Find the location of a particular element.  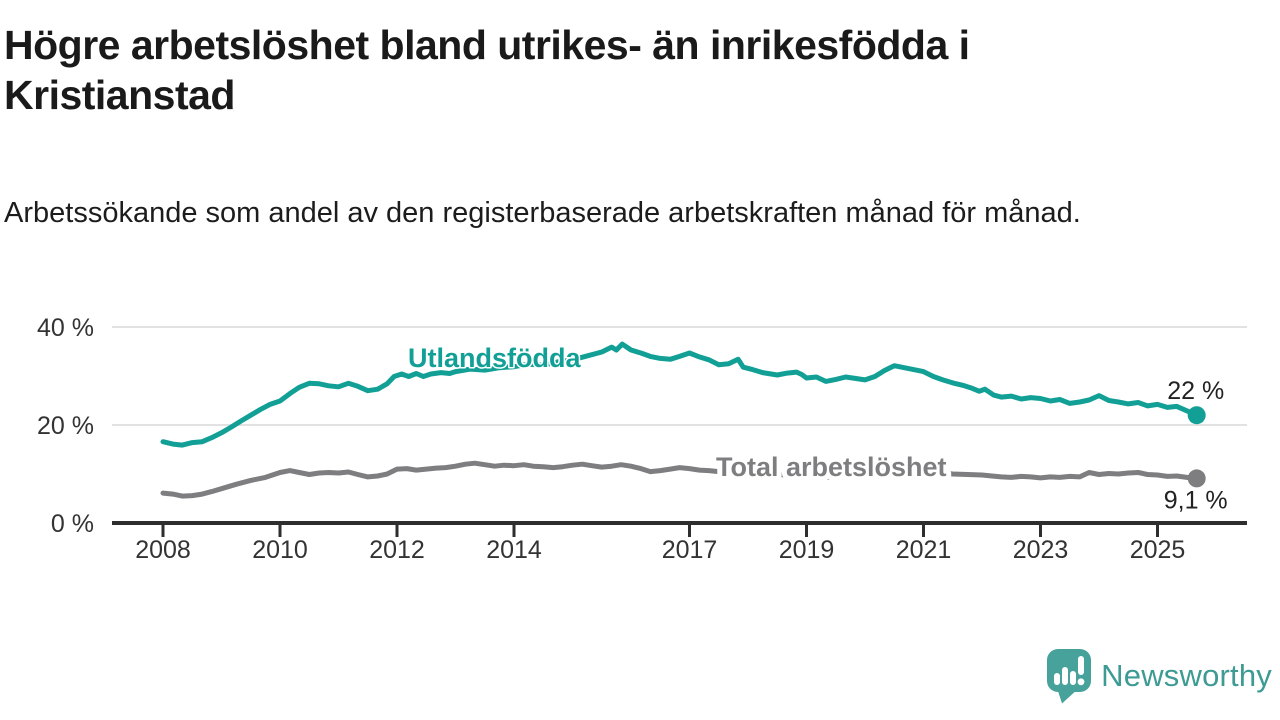

series-line-total is located at coordinates (680, 479).